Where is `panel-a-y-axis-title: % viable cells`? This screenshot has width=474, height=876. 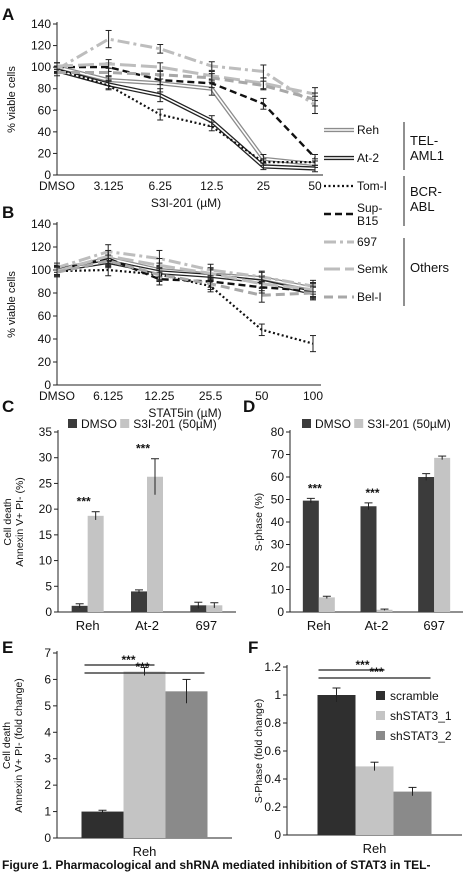
panel-a-y-axis-title: % viable cells is located at coordinates (12, 99).